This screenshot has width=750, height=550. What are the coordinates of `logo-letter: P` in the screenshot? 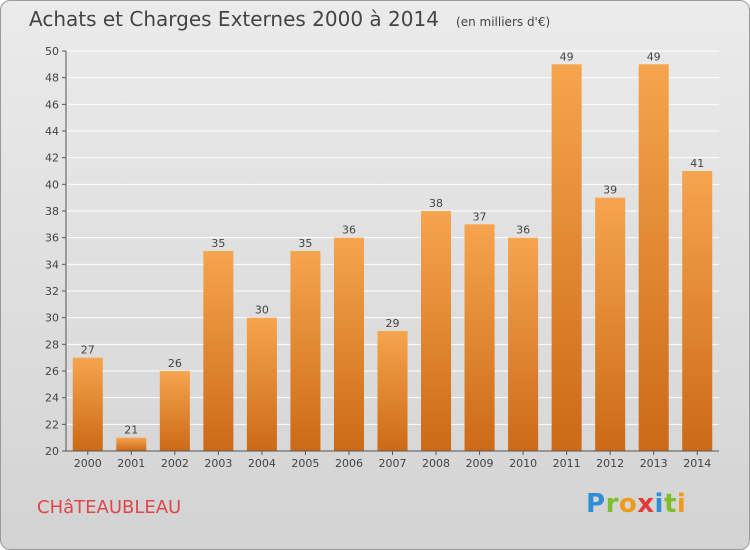 It's located at (596, 504).